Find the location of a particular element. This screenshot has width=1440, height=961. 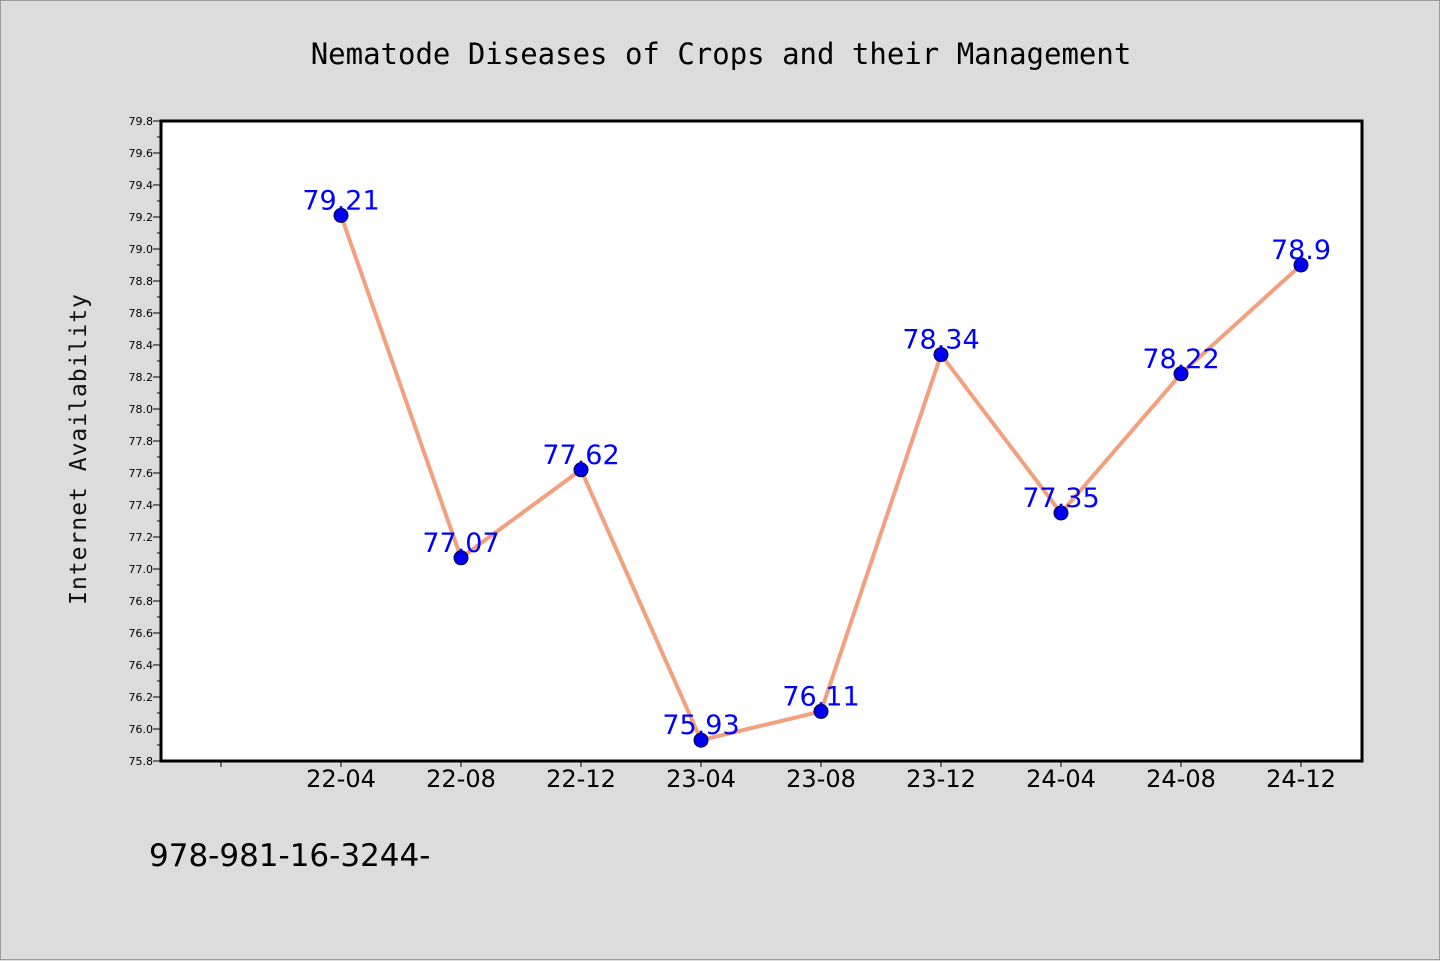

y-tick-label: 79.0 is located at coordinates (141, 249).